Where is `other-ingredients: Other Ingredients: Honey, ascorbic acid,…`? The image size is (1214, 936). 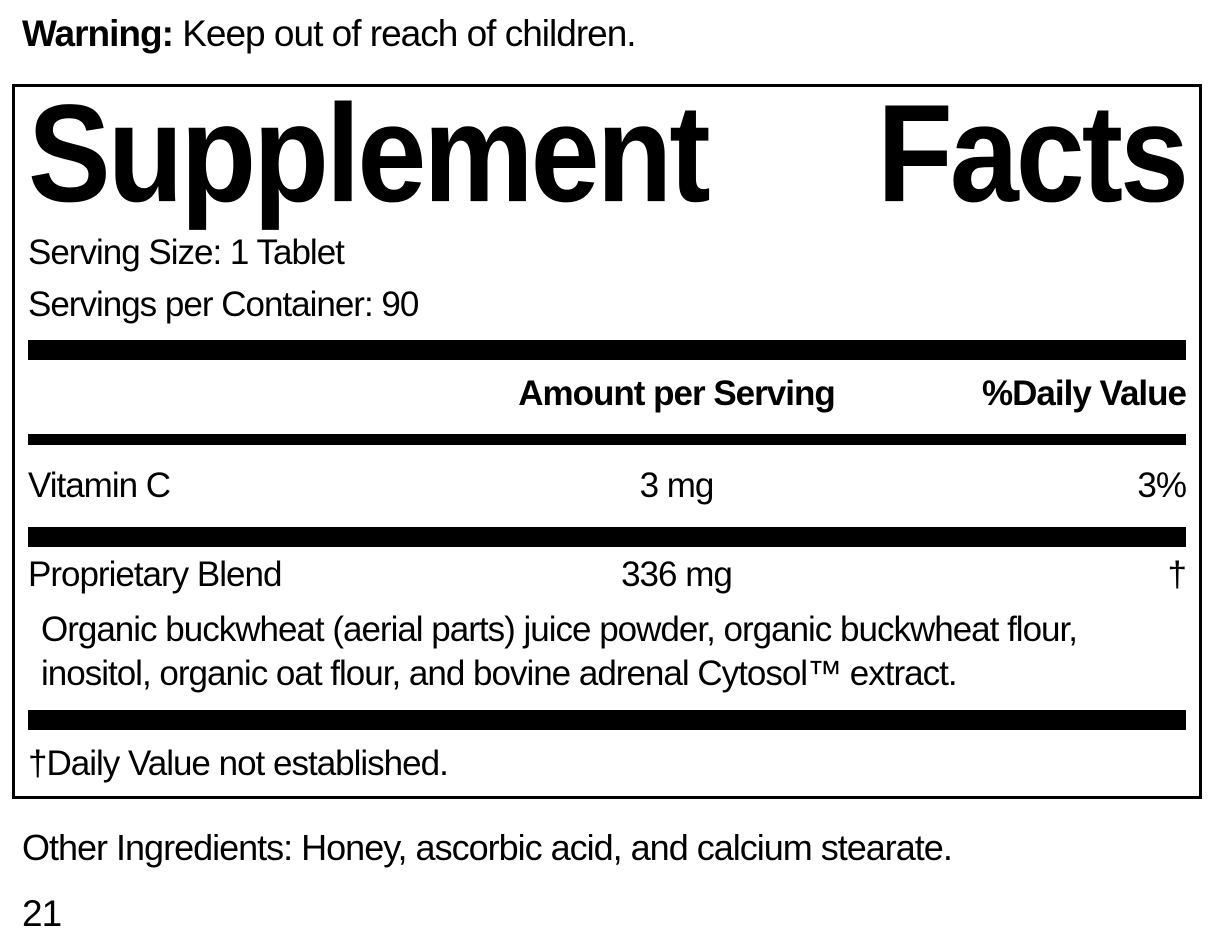
other-ingredients: Other Ingredients: Honey, ascorbic acid,… is located at coordinates (487, 847).